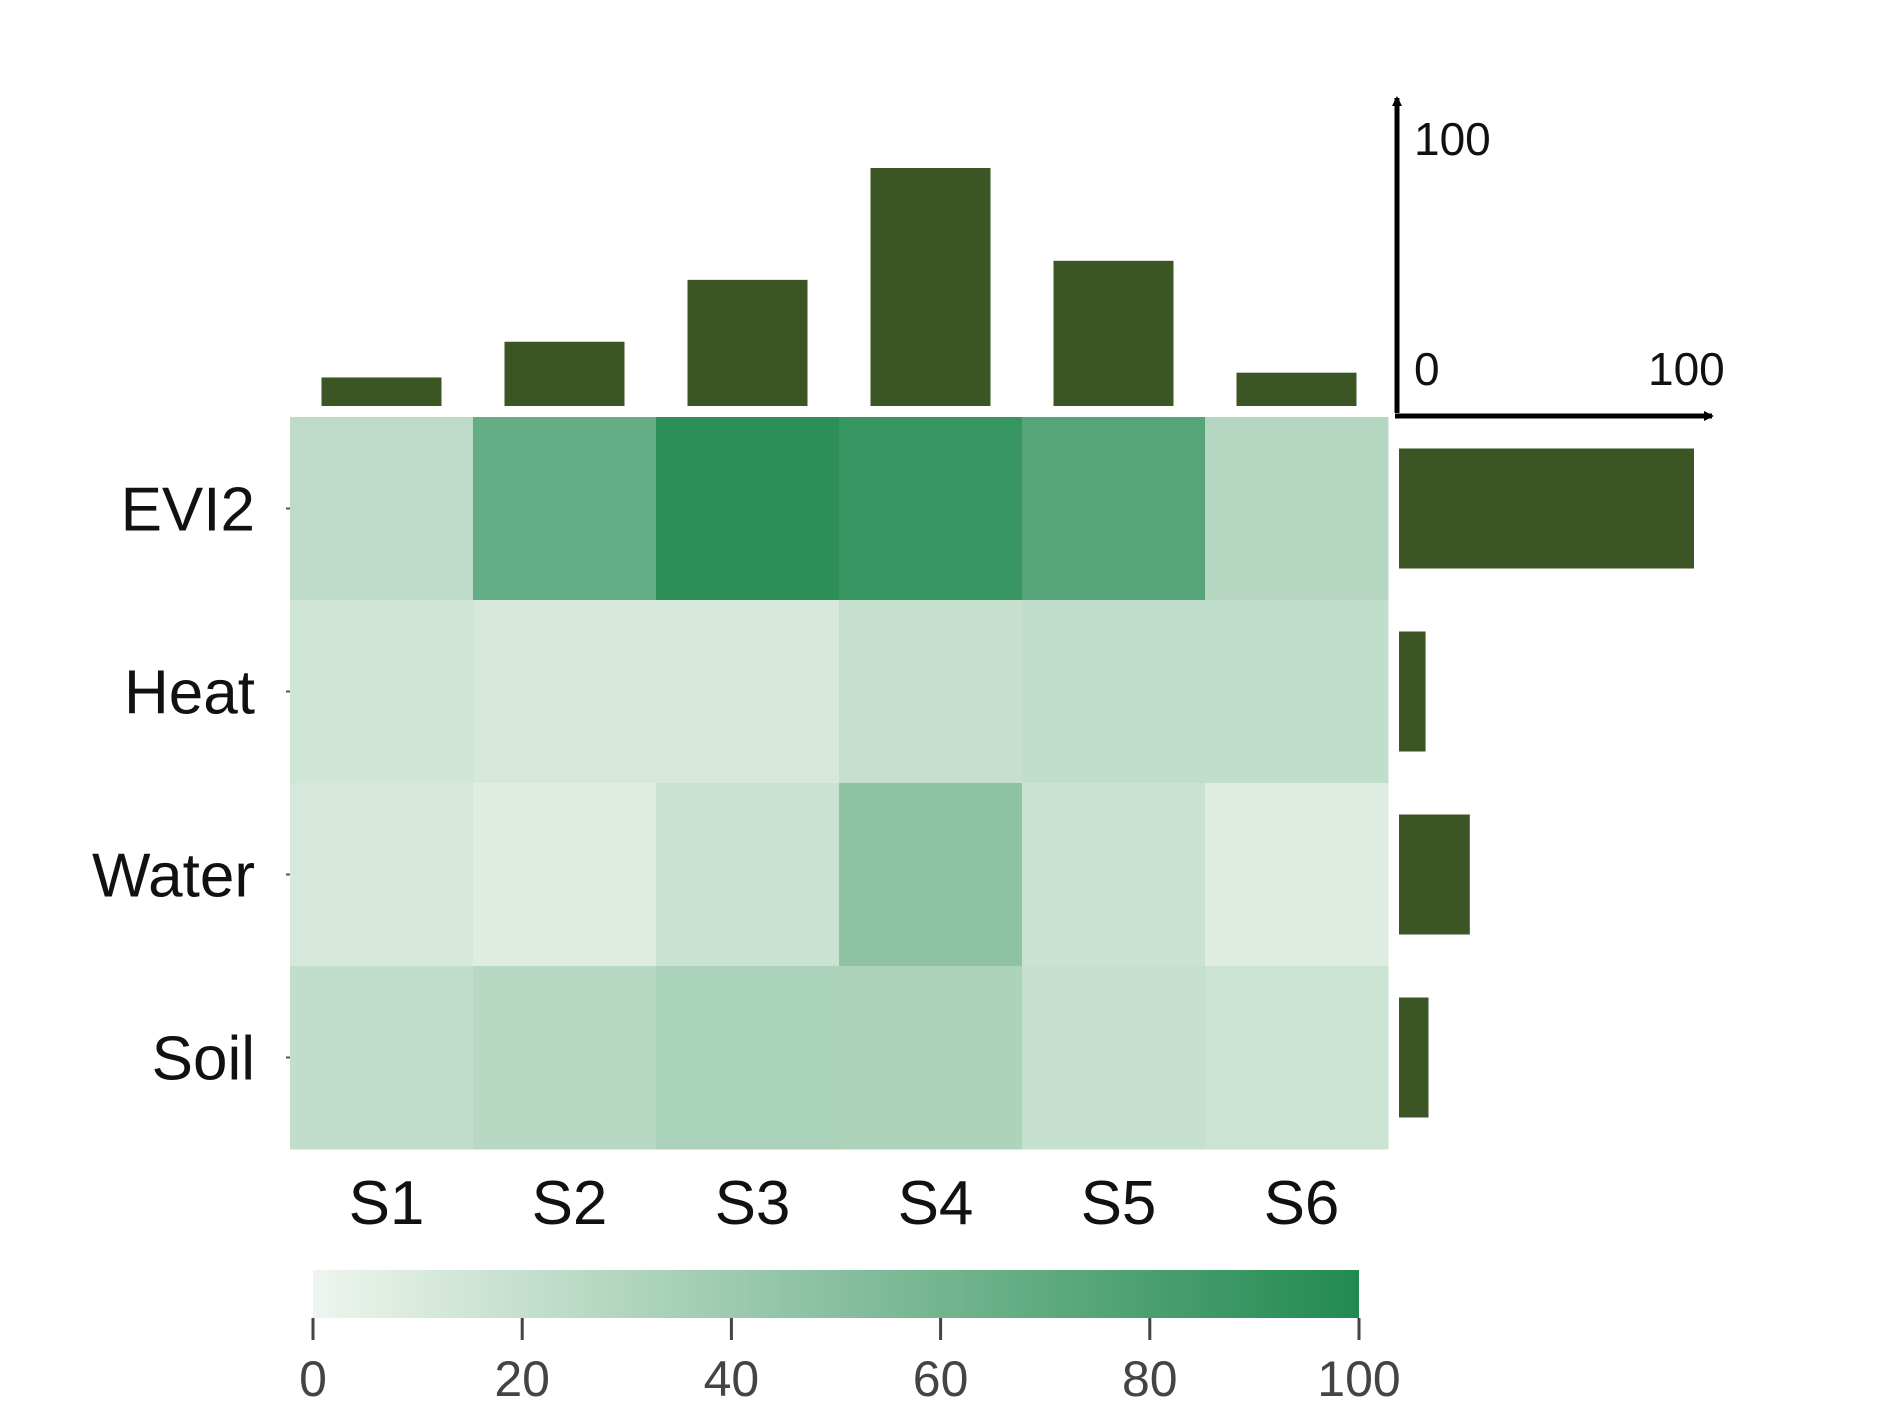 This screenshot has height=1409, width=1891. What do you see at coordinates (936, 1203) in the screenshot?
I see `column-label-s4: S4` at bounding box center [936, 1203].